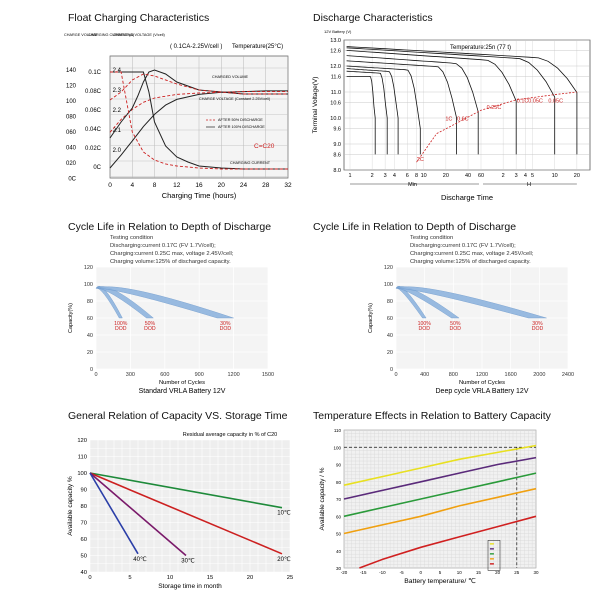 The width and height of the screenshot is (600, 600). What do you see at coordinates (440, 581) in the screenshot?
I see `temp-x-label: Battery temperature/ ℃` at bounding box center [440, 581].